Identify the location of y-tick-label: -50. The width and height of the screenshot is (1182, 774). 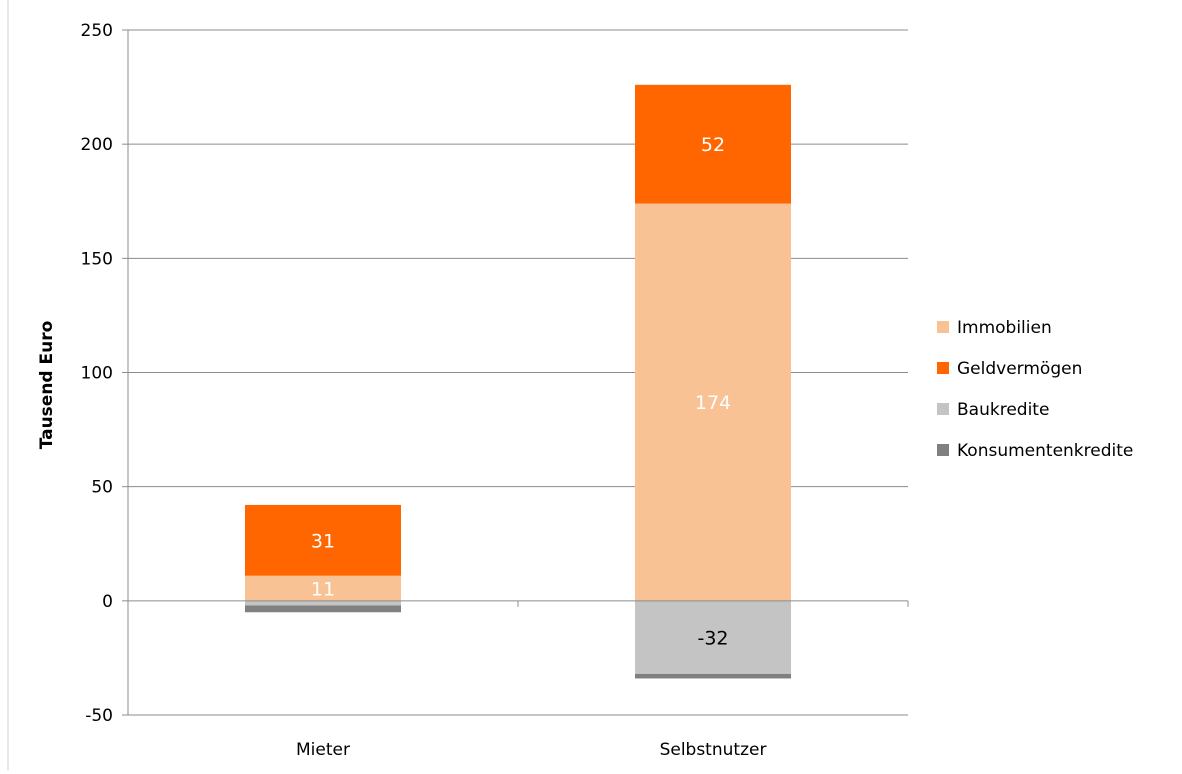
(99, 716).